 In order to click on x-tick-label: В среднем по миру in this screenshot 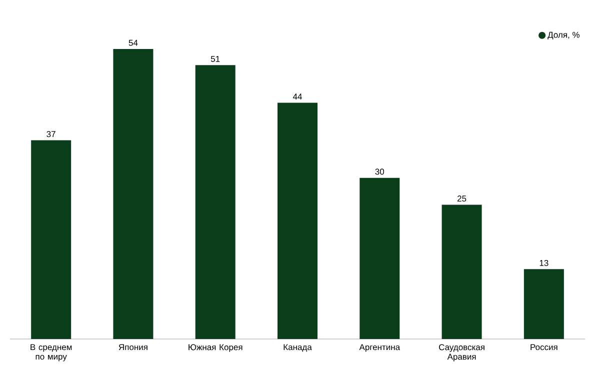, I will do `click(51, 353)`.